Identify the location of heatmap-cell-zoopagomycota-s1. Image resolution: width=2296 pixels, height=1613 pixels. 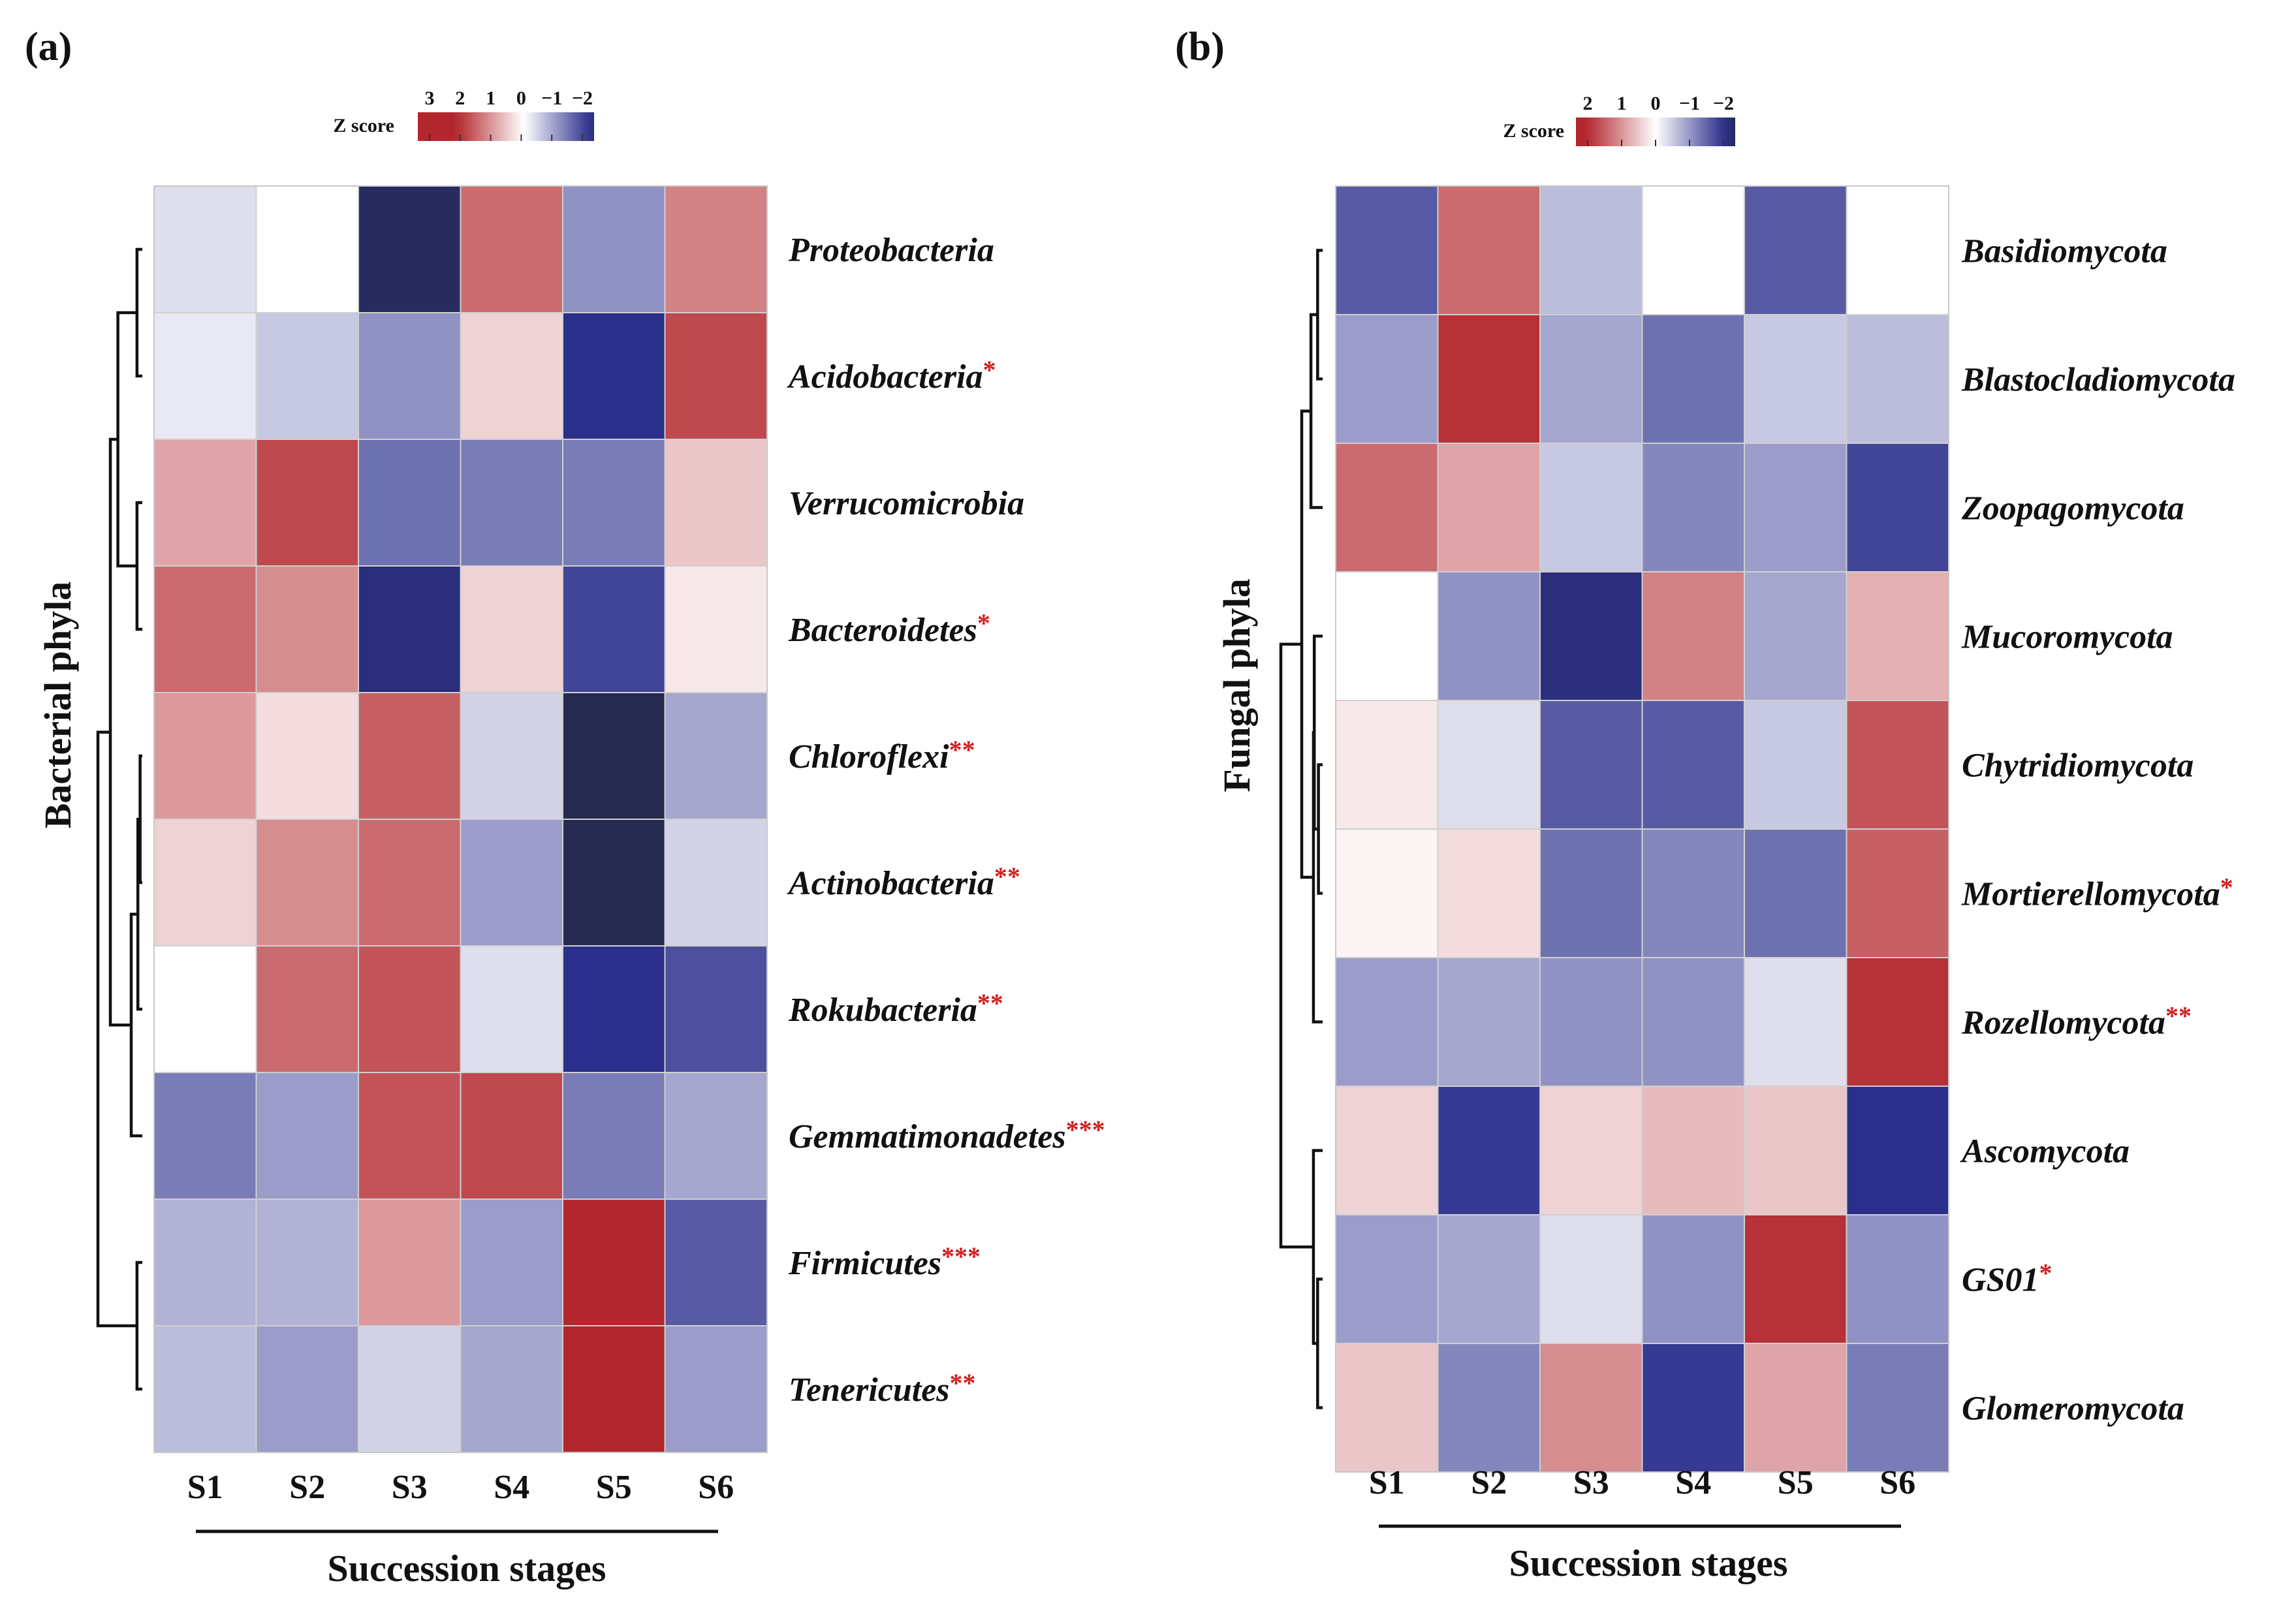
(1387, 507).